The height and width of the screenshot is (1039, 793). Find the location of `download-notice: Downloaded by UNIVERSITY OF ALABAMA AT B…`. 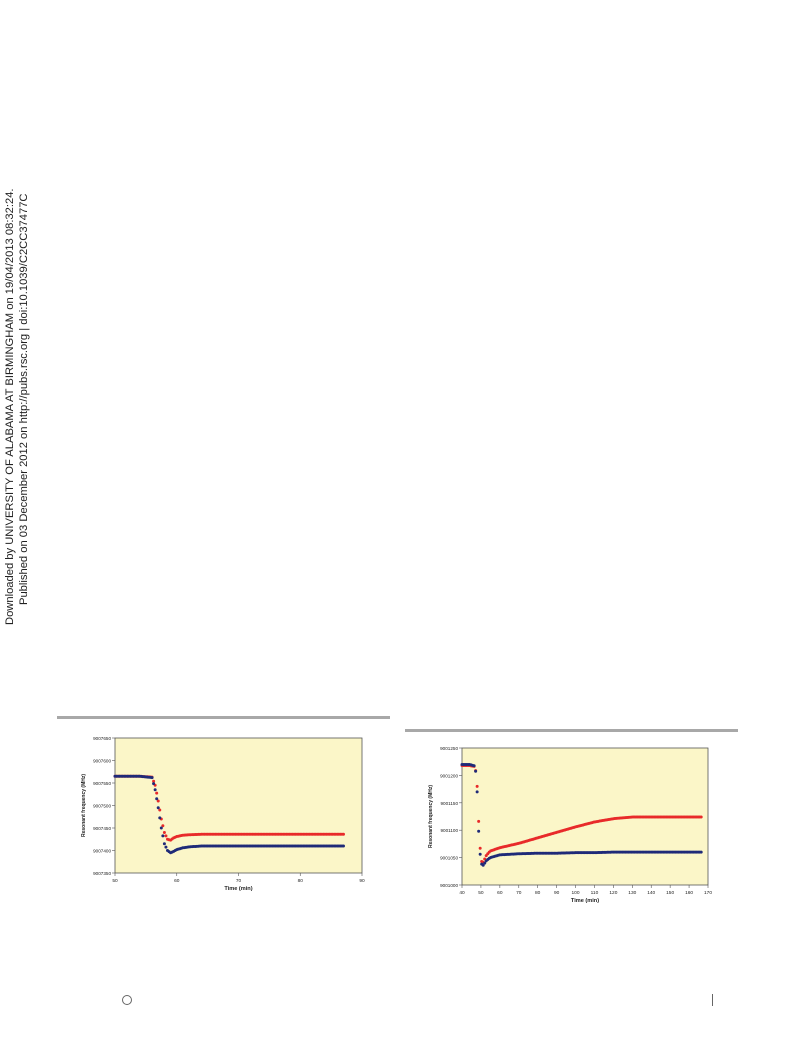

download-notice: Downloaded by UNIVERSITY OF ALABAMA AT B… is located at coordinates (17, 406).